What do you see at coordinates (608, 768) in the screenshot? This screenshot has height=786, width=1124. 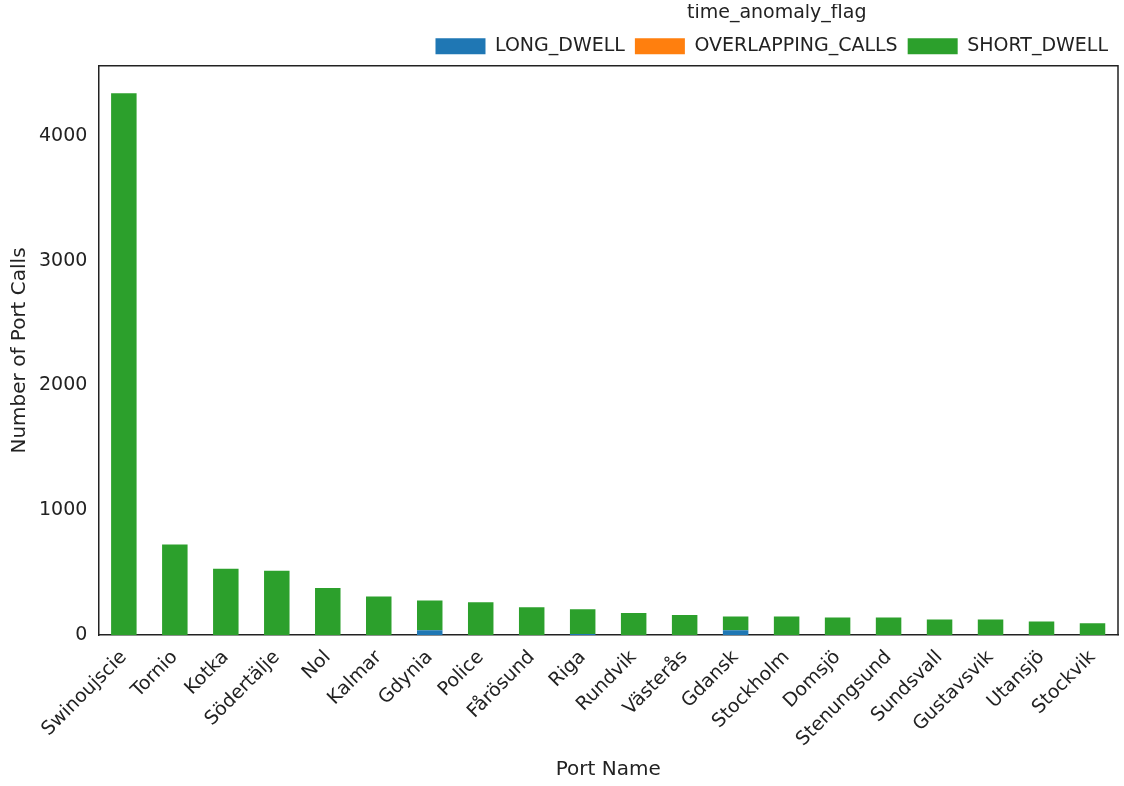 I see `x-axis-title: Port Name` at bounding box center [608, 768].